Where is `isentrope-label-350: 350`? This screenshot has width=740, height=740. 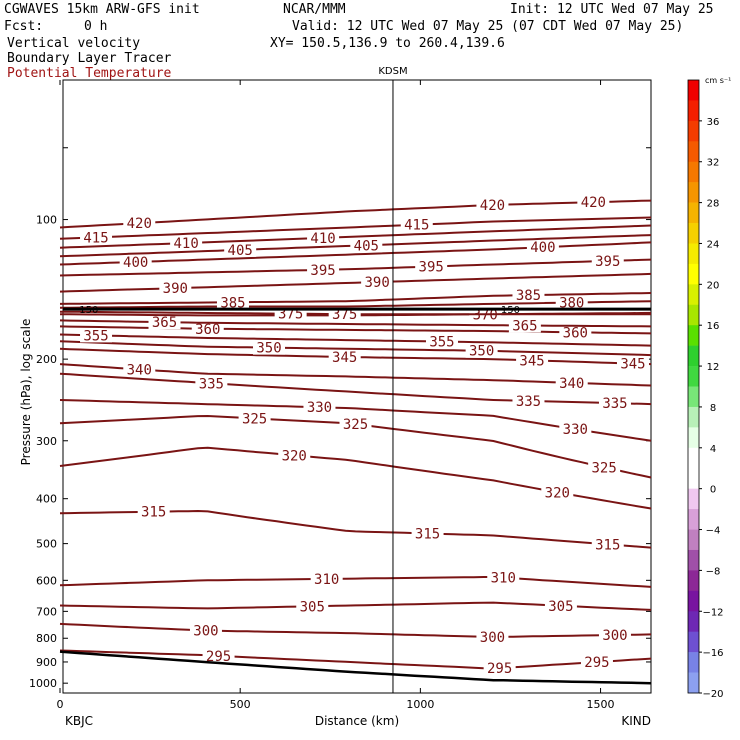
isentrope-label-350: 350 is located at coordinates (481, 352).